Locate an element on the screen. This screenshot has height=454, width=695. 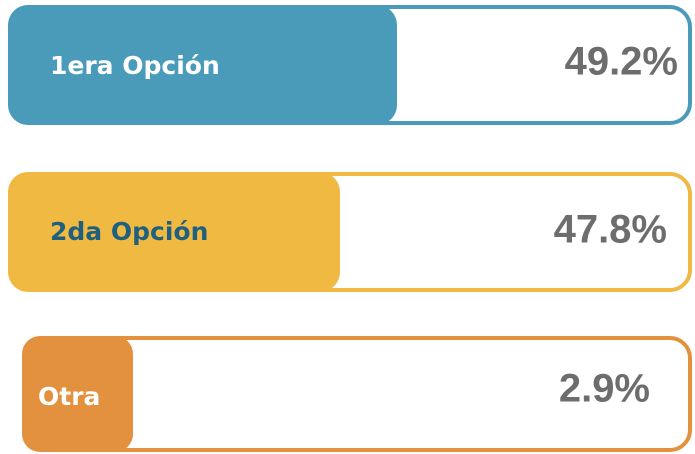
option-value: 47.8% is located at coordinates (610, 230).